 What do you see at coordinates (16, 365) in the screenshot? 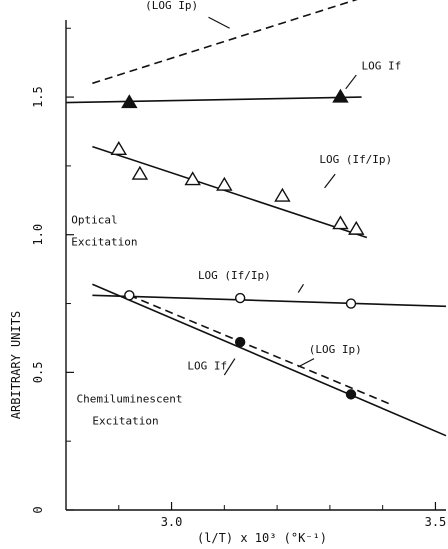
I see `y-axis-title: ARBITRARY UNITS` at bounding box center [16, 365].